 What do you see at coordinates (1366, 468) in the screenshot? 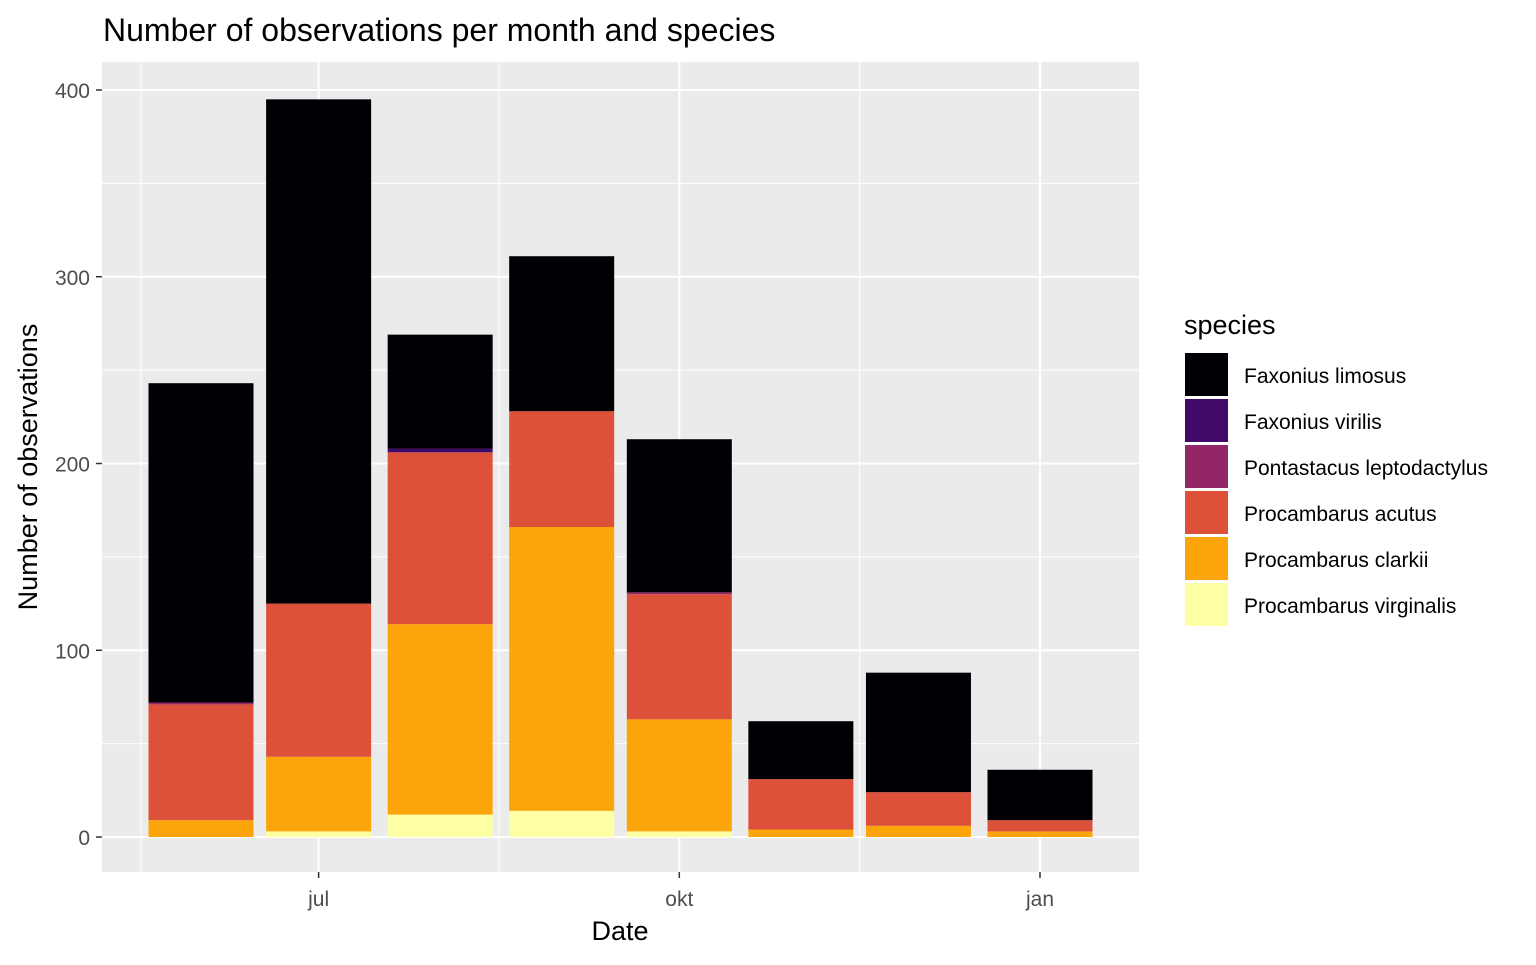
I see `legend-label: Pontastacus leptodactylus` at bounding box center [1366, 468].